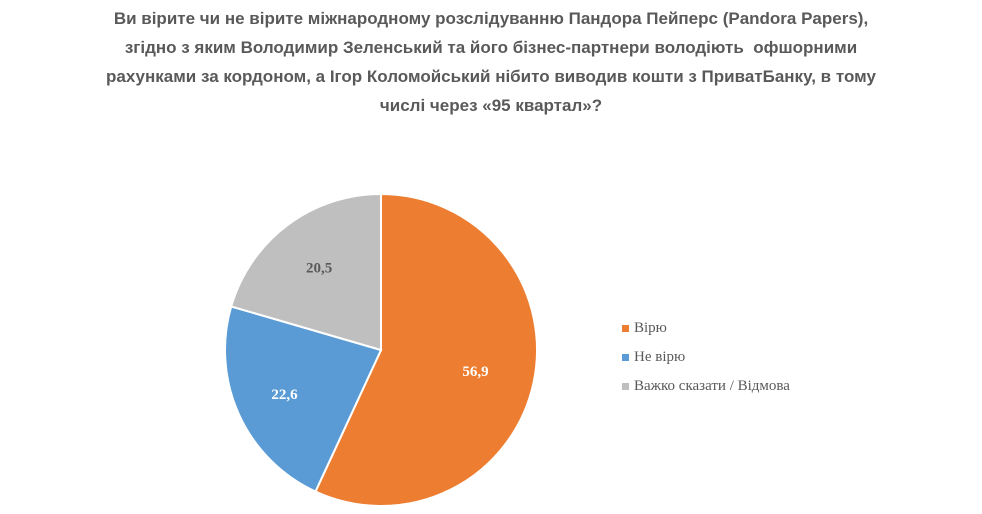  I want to click on legend-item-vazhko: Важко сказати / Відмова, so click(706, 386).